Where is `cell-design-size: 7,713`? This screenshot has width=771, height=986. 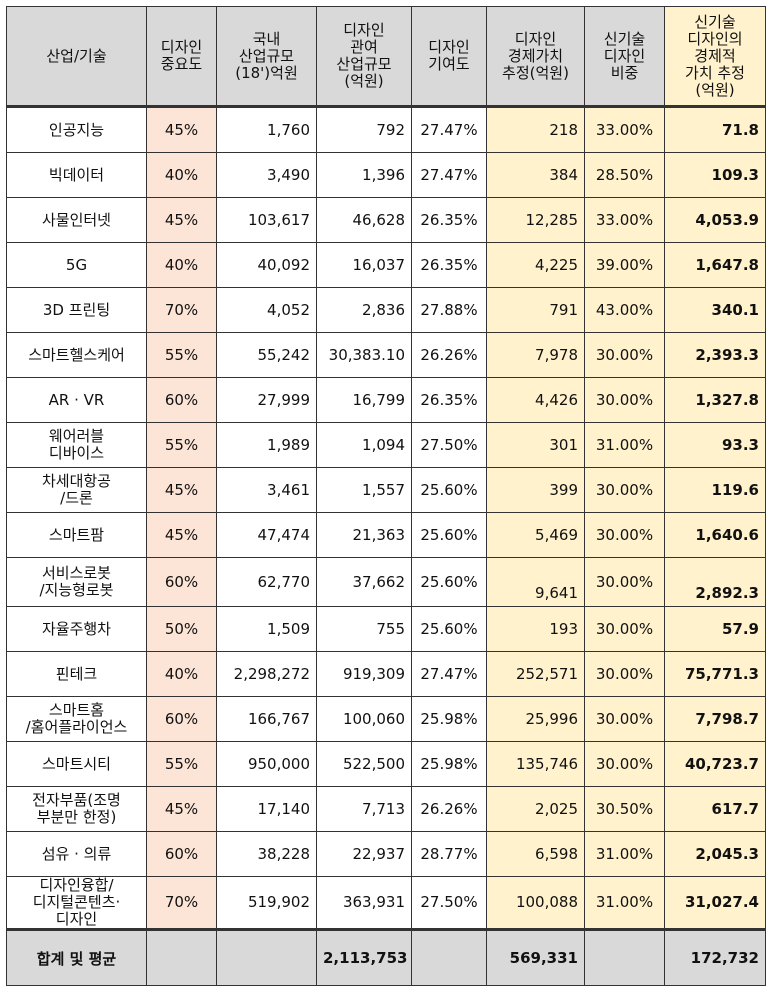
cell-design-size: 7,713 is located at coordinates (364, 809).